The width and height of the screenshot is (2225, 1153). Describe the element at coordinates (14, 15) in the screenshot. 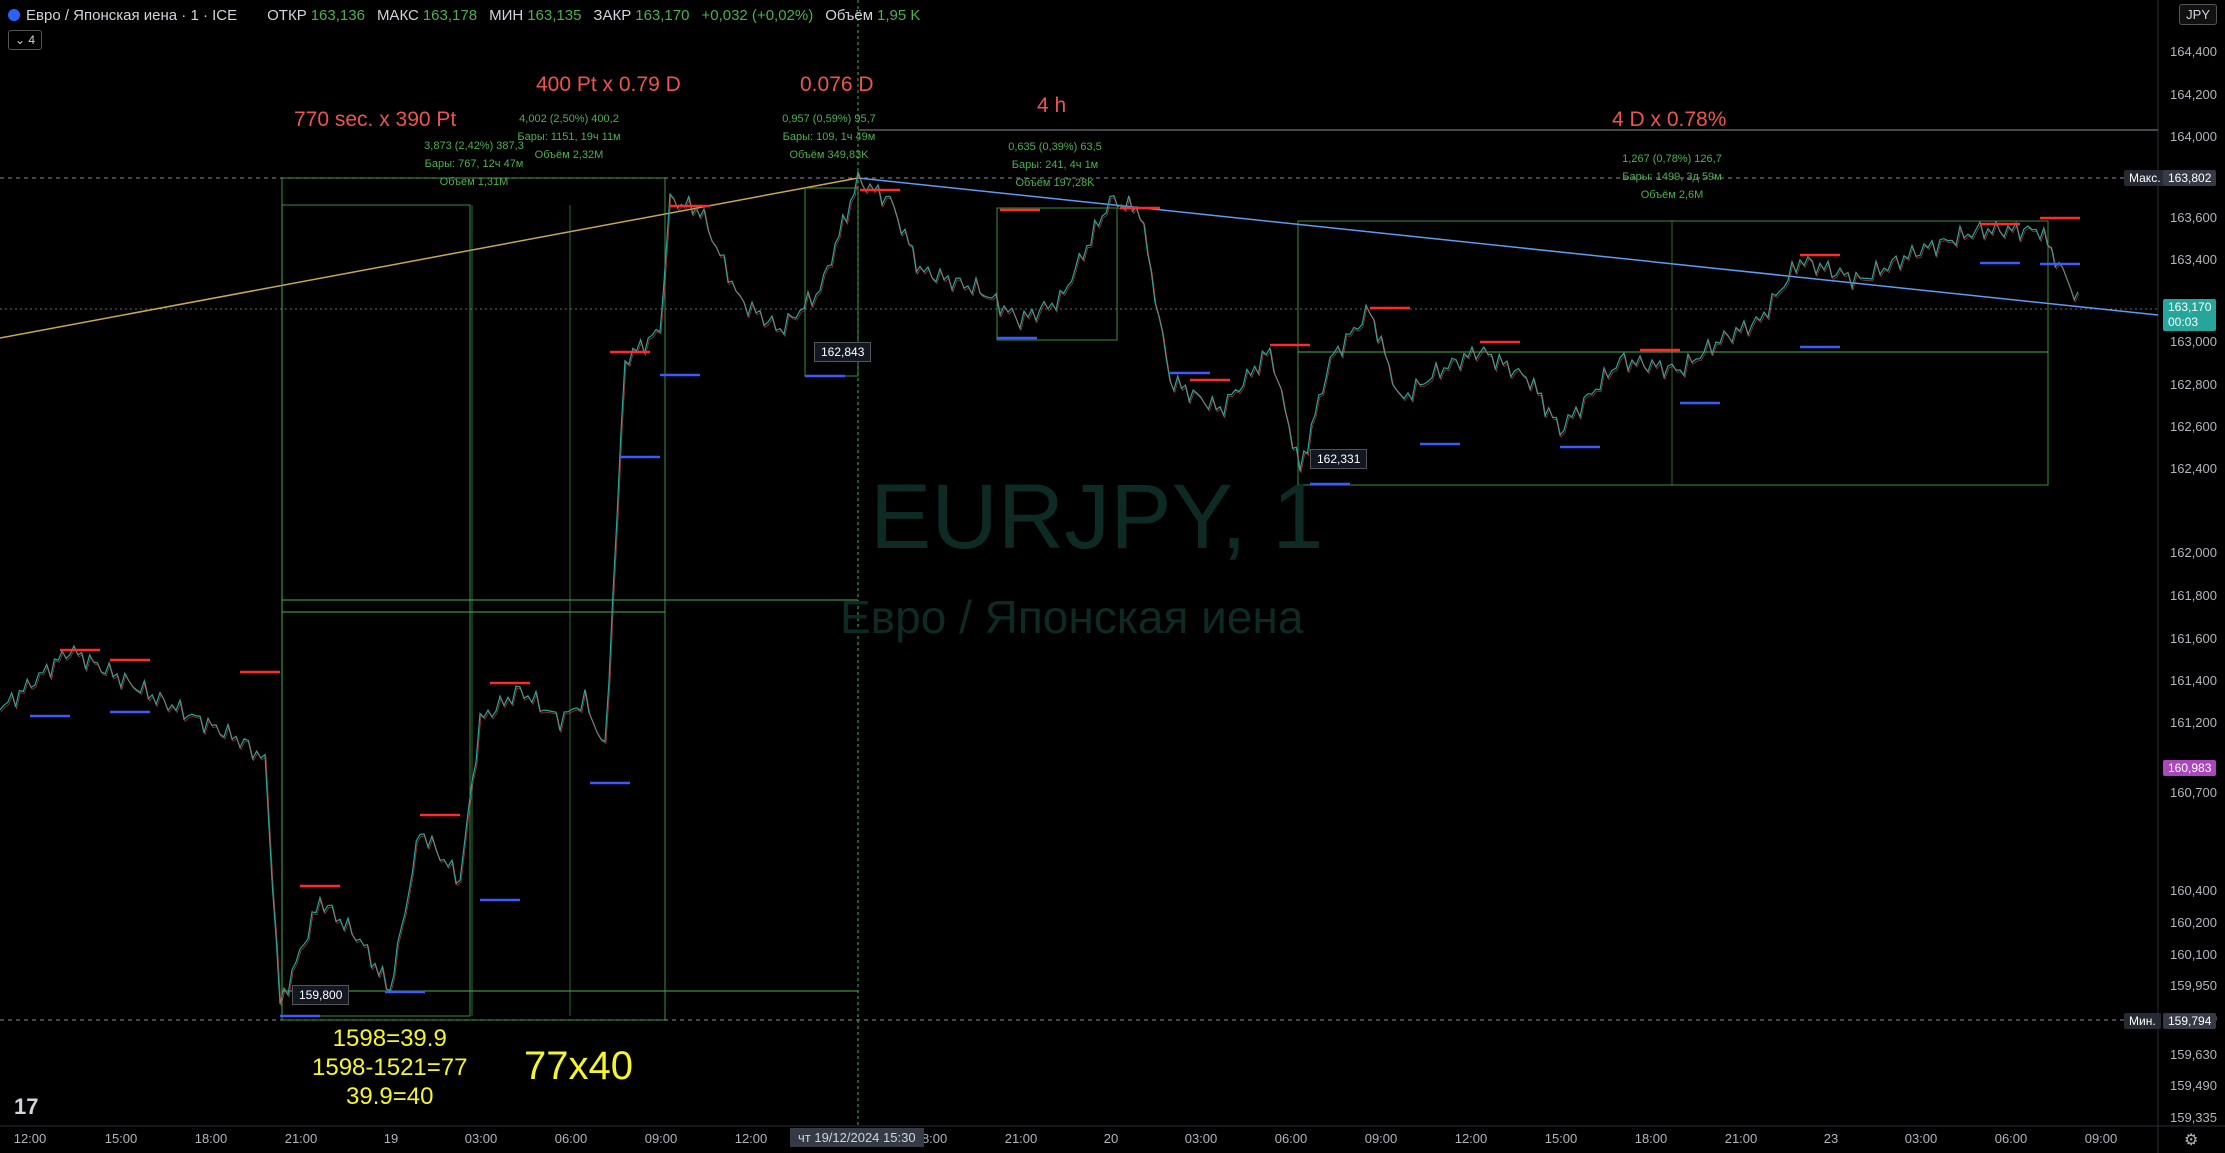

I see `symbol-icon` at that location.